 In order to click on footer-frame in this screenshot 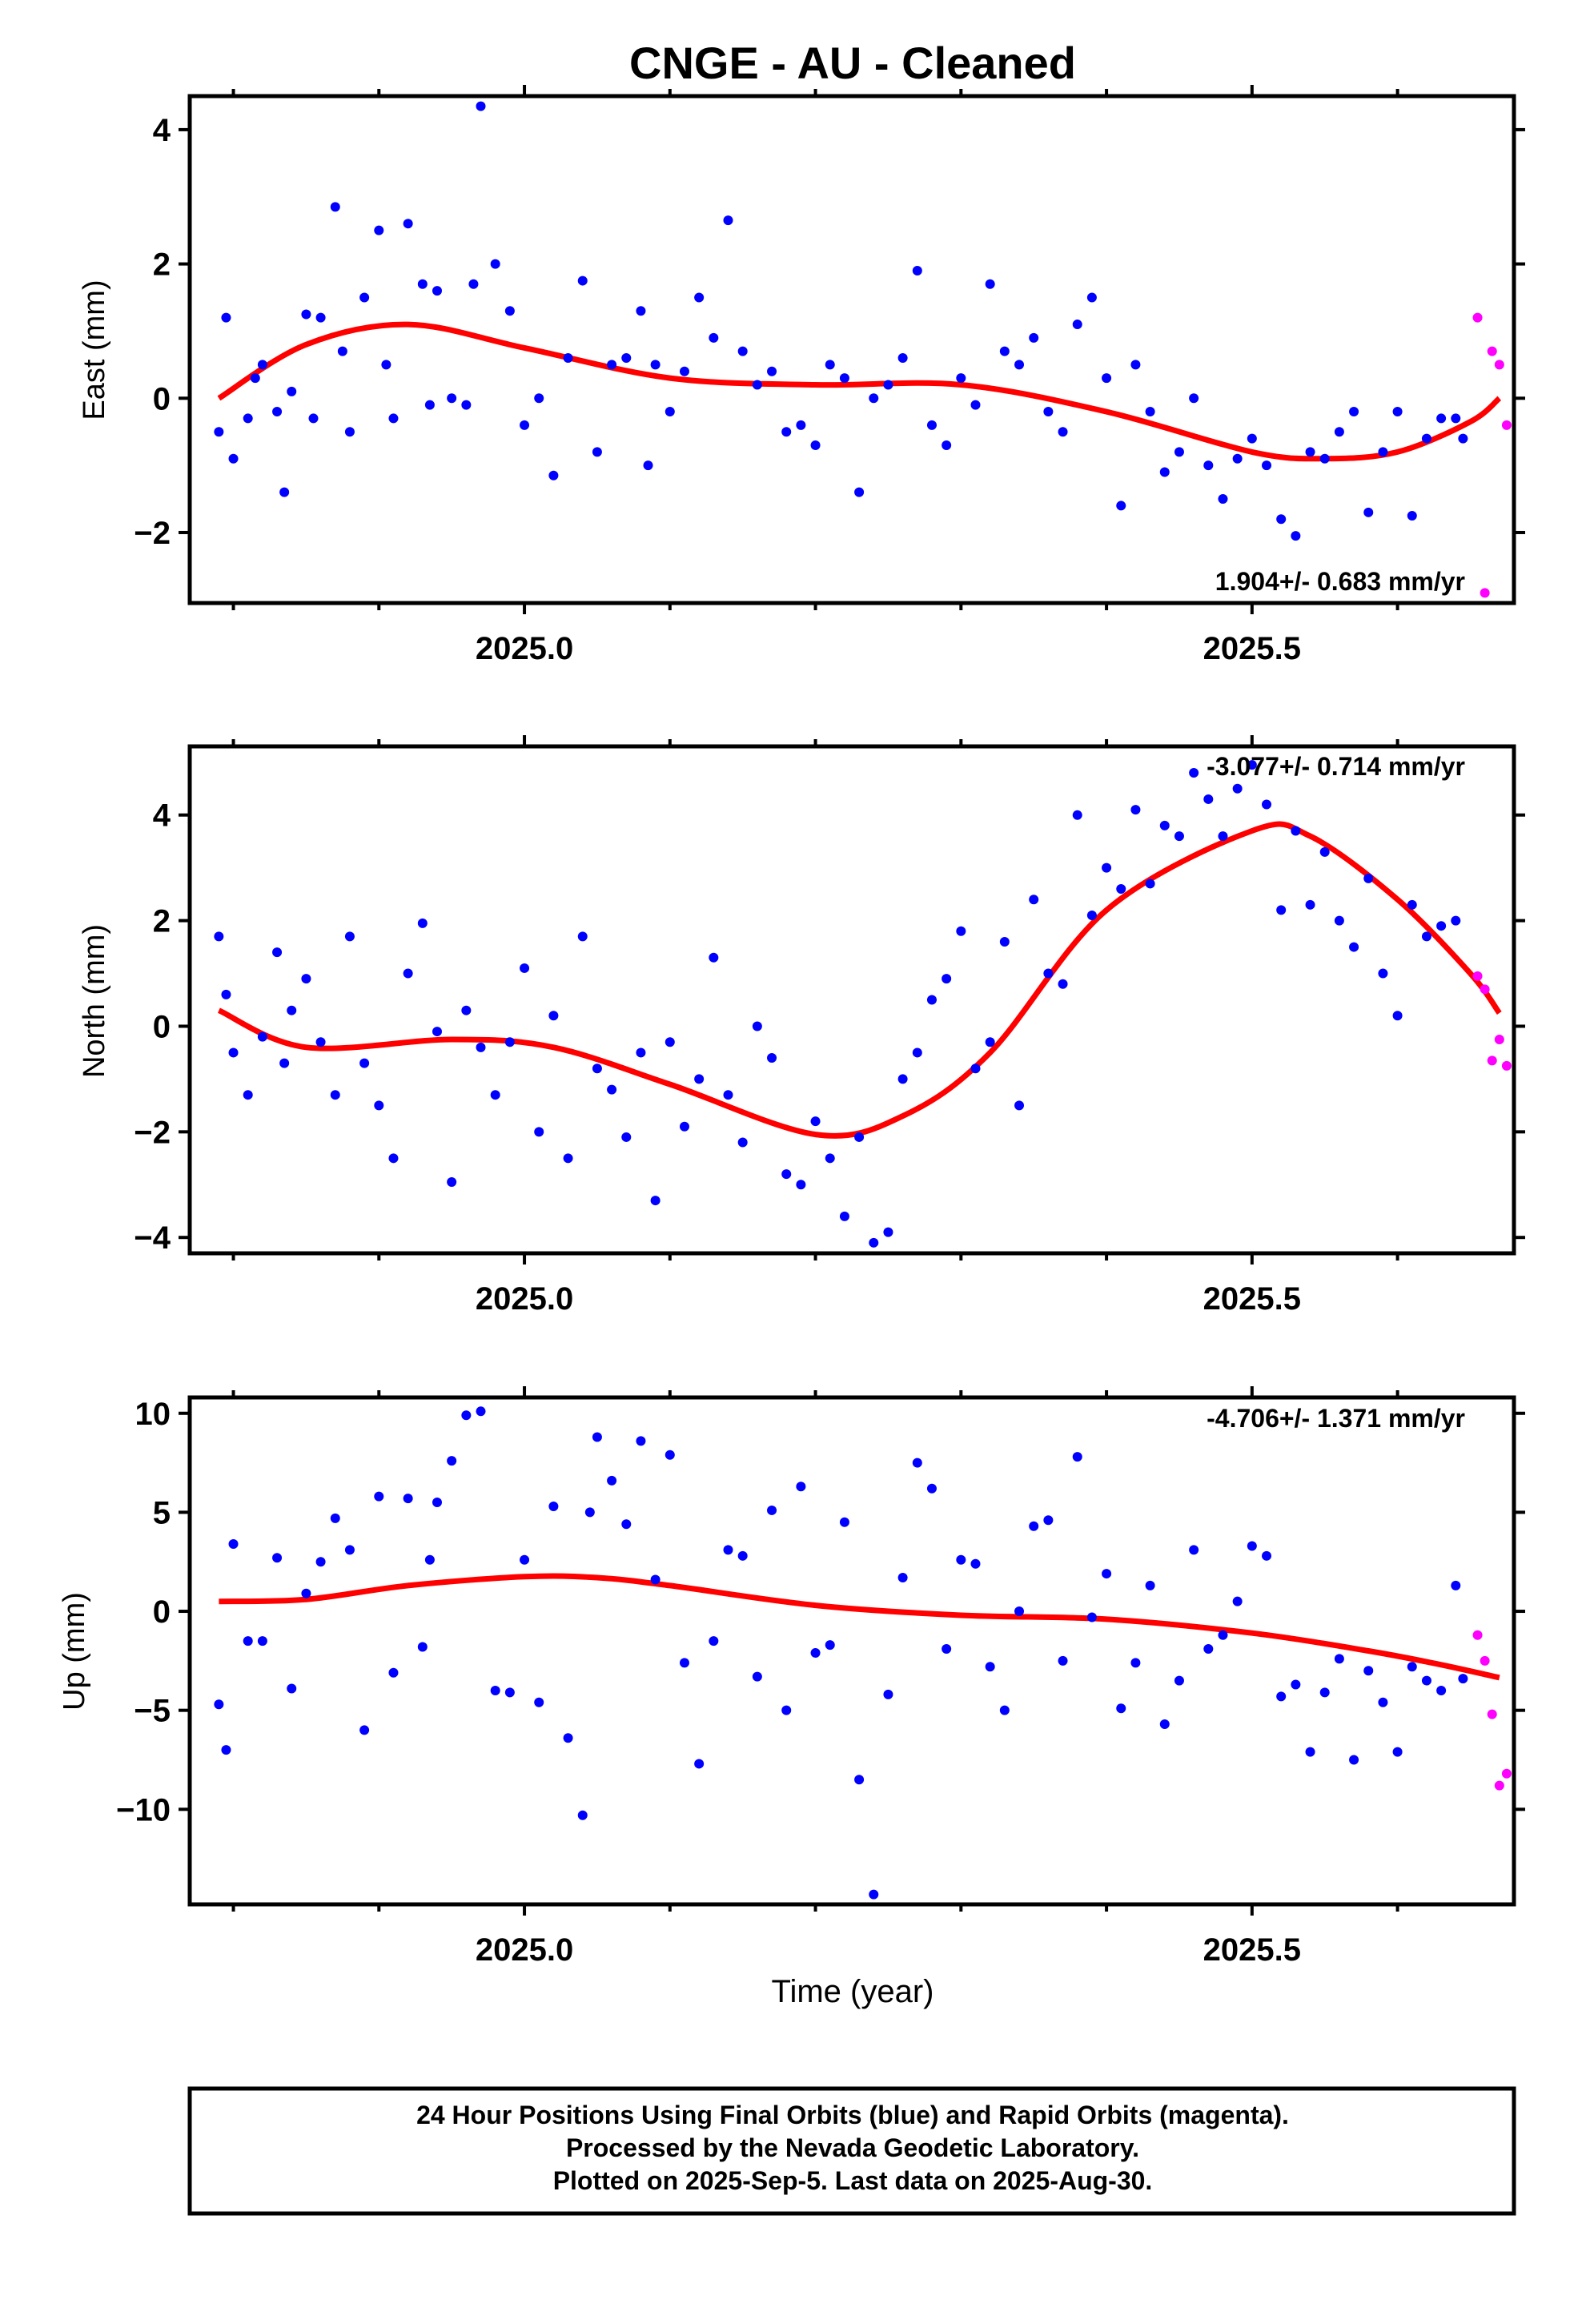, I will do `click(851, 2151)`.